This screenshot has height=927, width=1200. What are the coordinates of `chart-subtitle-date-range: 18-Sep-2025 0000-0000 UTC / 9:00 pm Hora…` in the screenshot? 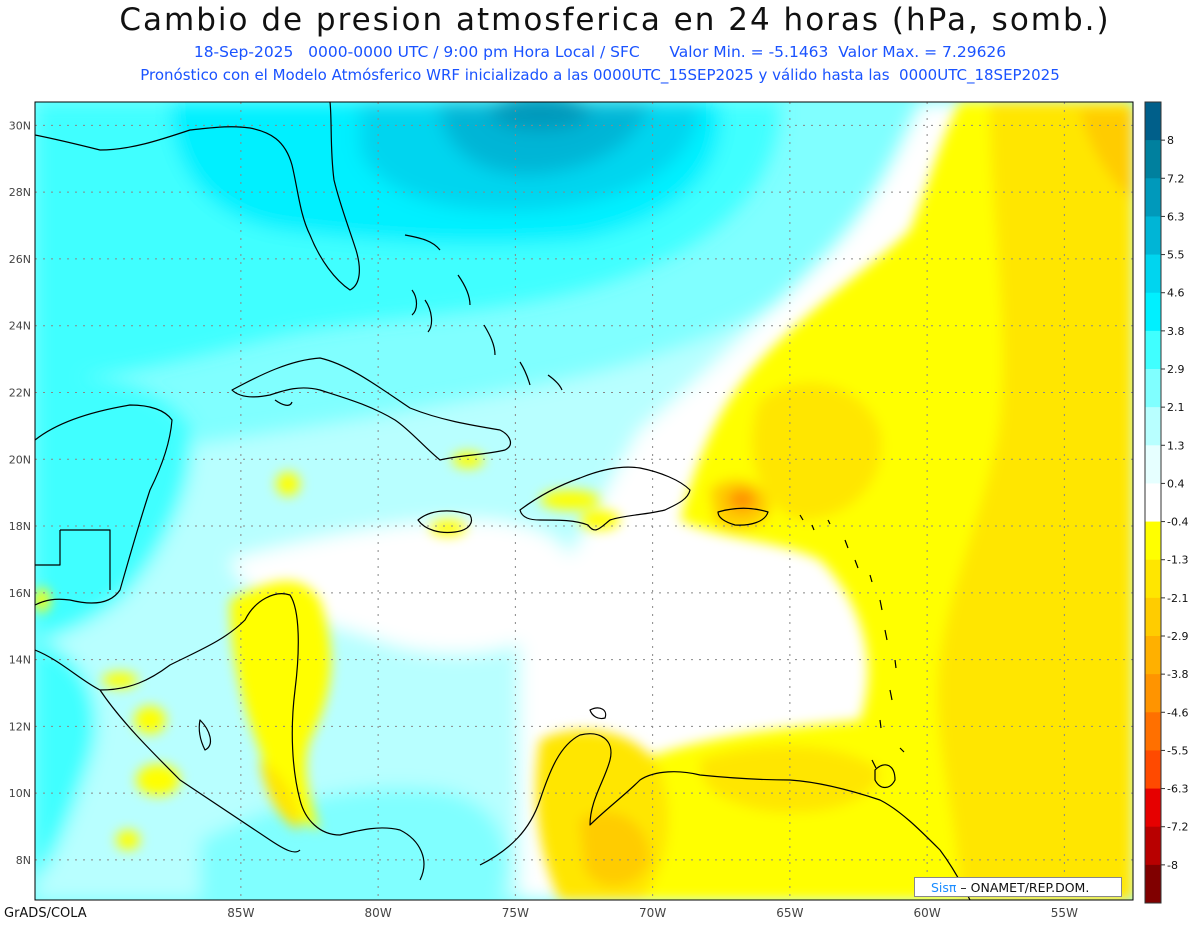 It's located at (600, 52).